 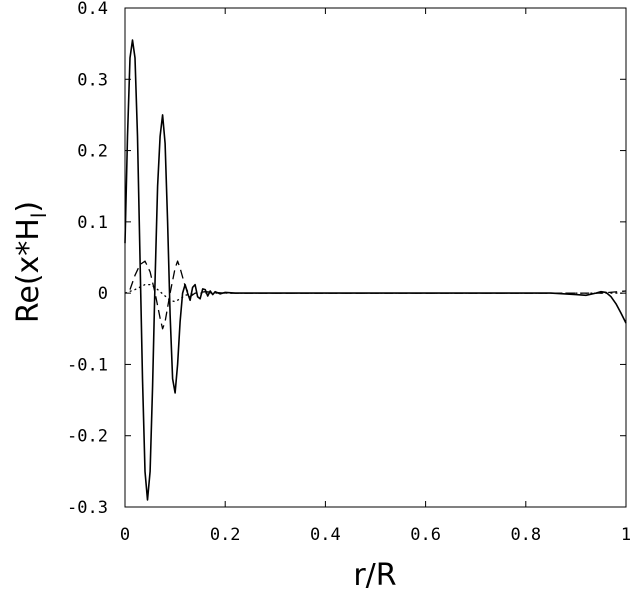 What do you see at coordinates (92, 223) in the screenshot?
I see `y-tick-label-4: 0.1` at bounding box center [92, 223].